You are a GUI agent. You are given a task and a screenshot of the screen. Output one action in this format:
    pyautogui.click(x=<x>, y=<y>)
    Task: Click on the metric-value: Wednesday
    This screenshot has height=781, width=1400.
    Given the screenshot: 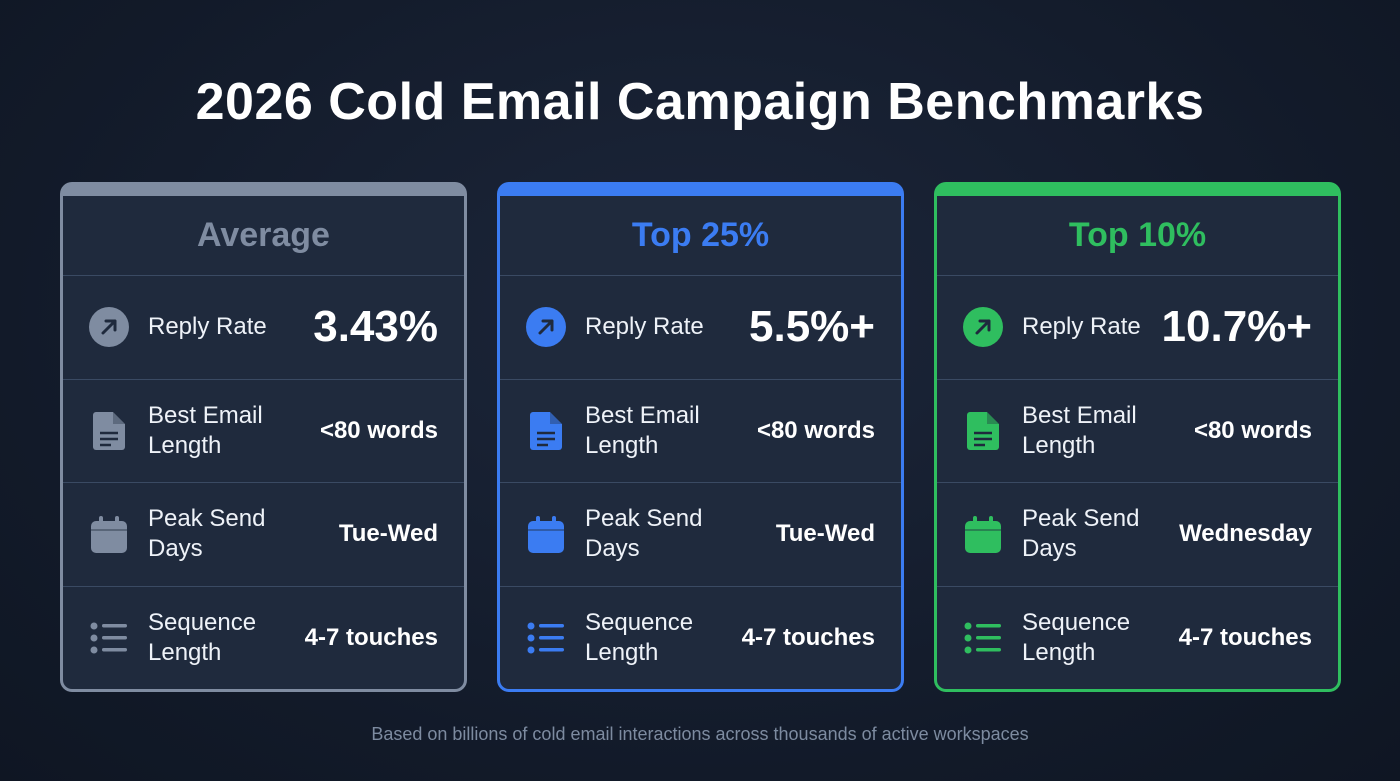 What is the action you would take?
    pyautogui.click(x=1245, y=534)
    